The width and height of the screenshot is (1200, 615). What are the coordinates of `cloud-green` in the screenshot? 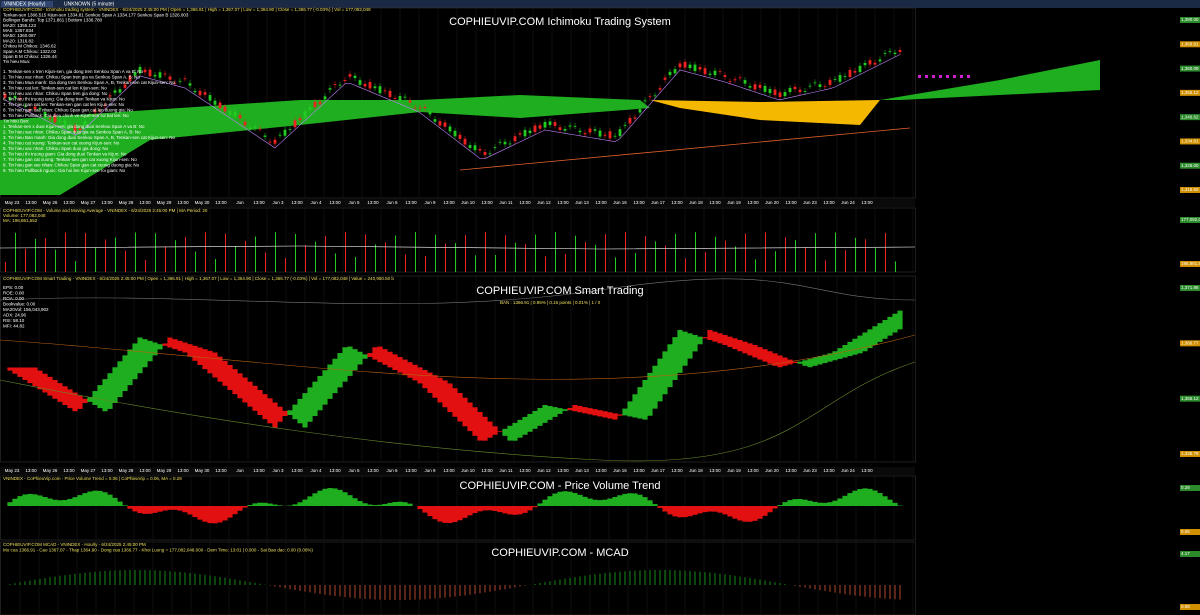 It's located at (210, 147).